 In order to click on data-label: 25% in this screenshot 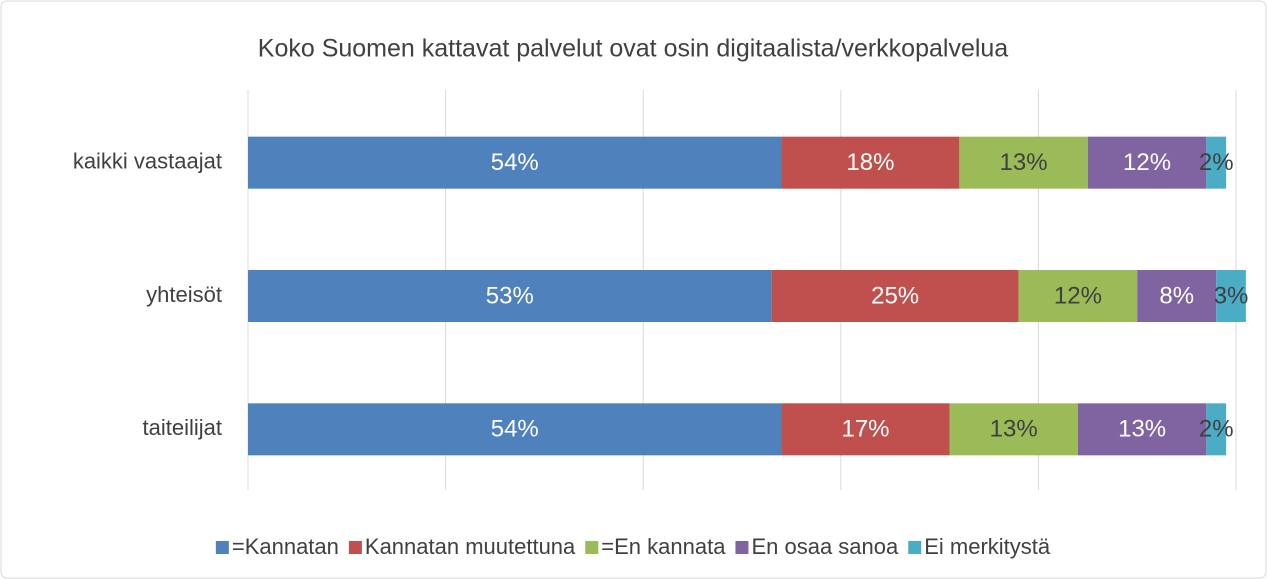, I will do `click(895, 295)`.